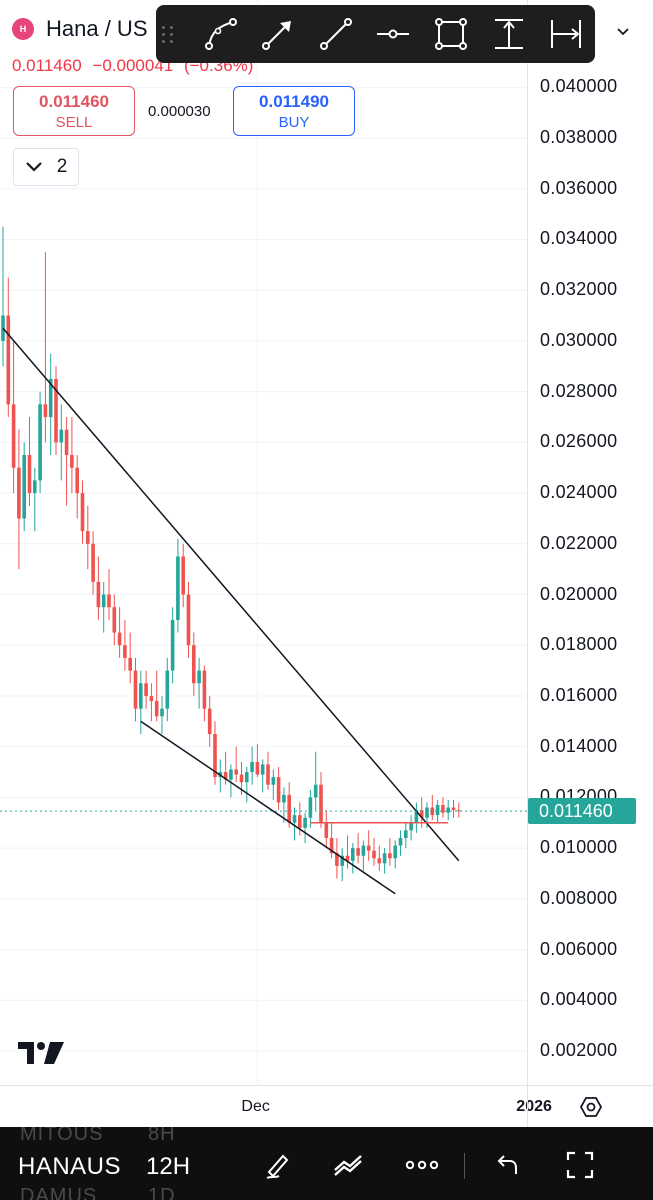 This screenshot has height=1200, width=653. What do you see at coordinates (579, 137) in the screenshot?
I see `price-label: 0.038000` at bounding box center [579, 137].